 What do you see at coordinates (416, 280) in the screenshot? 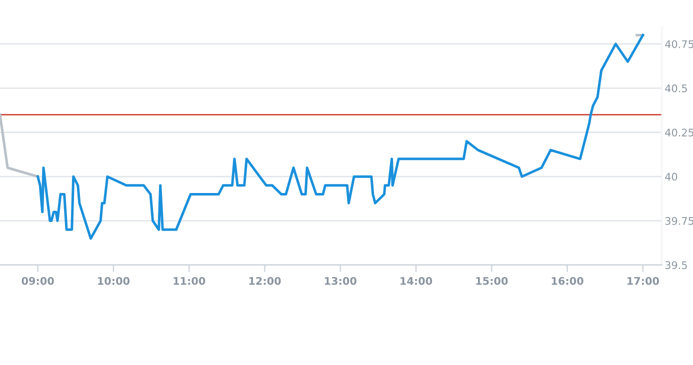
I see `x-tick-label: 14:00` at bounding box center [416, 280].